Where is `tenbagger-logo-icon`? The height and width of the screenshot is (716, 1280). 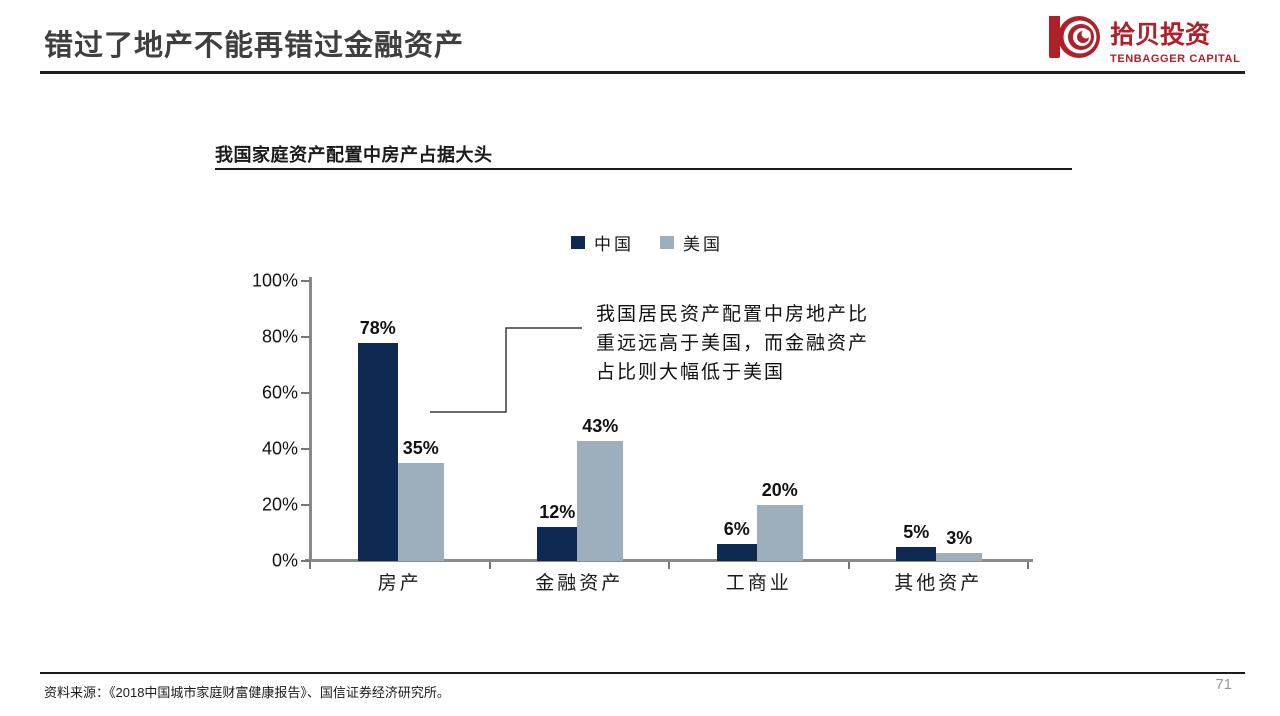 tenbagger-logo-icon is located at coordinates (1073, 39).